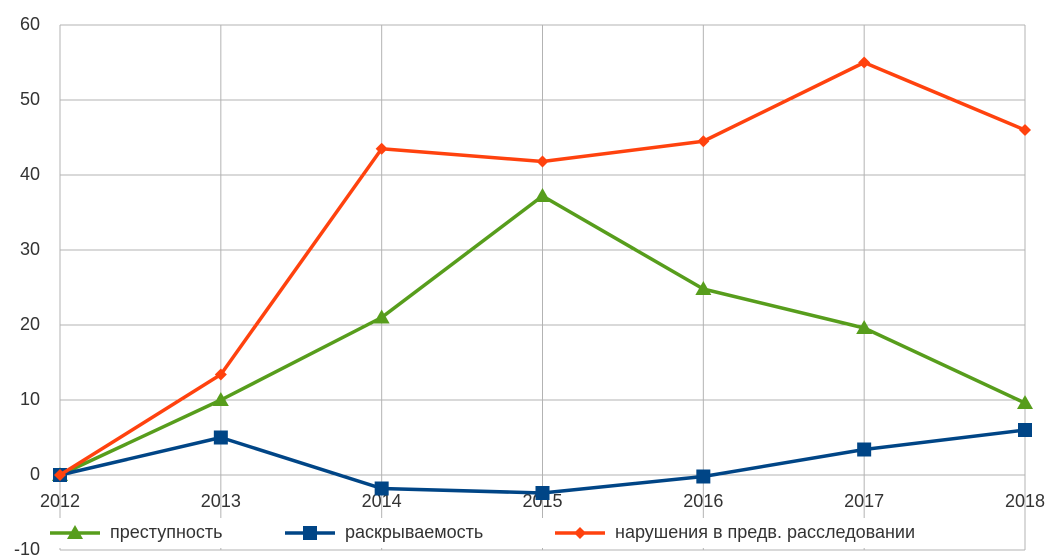 The width and height of the screenshot is (1052, 556). I want to click on x-tick-label: 2014, so click(382, 501).